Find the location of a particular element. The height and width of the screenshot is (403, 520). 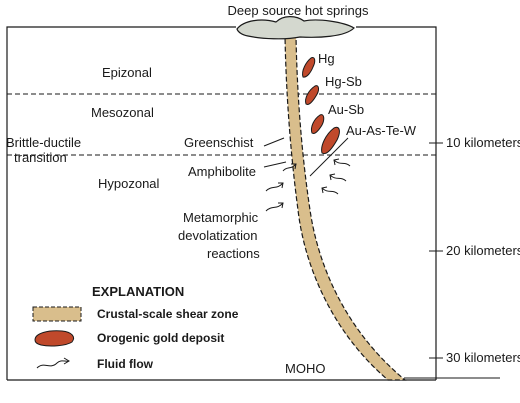

transition-line1: Brittle-ductile is located at coordinates (43, 142).